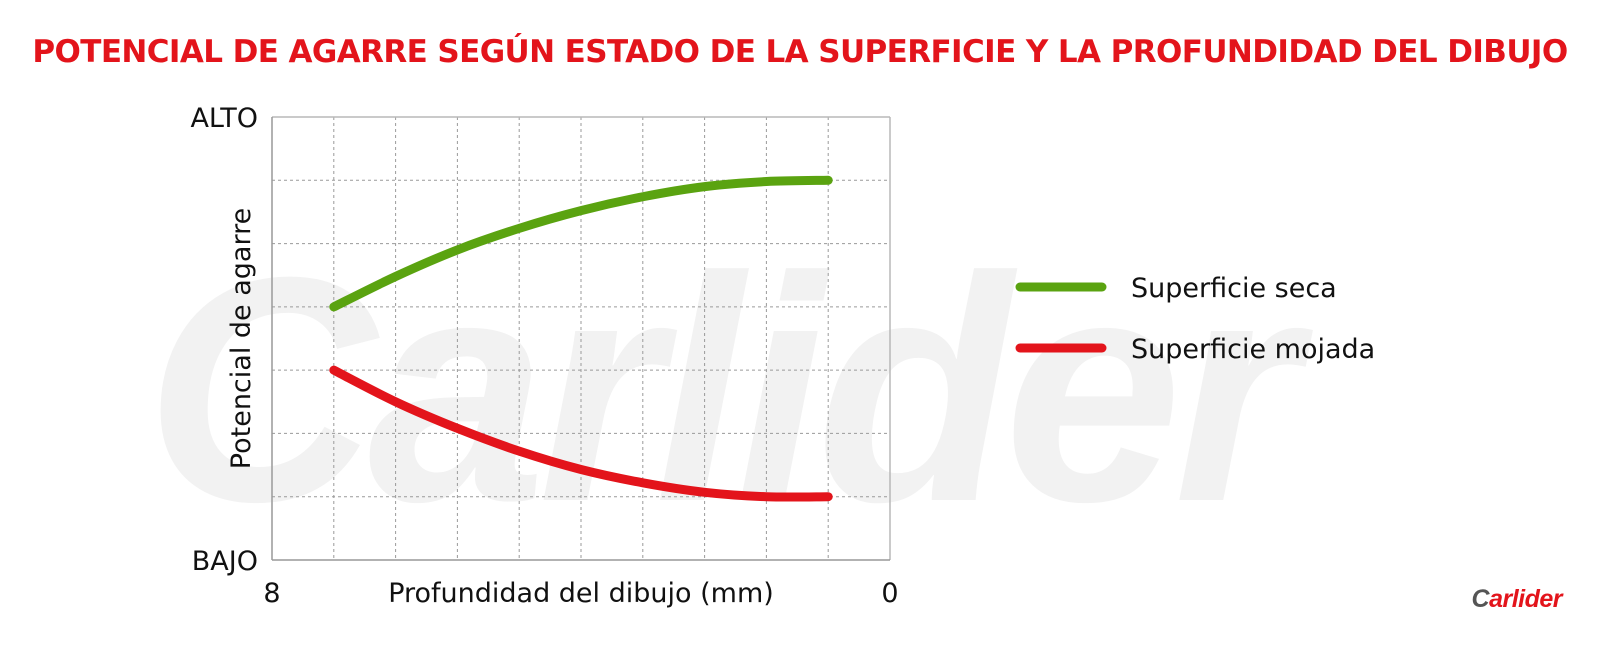  Describe the element at coordinates (224, 118) in the screenshot. I see `y-tick-label: ALTO` at that location.